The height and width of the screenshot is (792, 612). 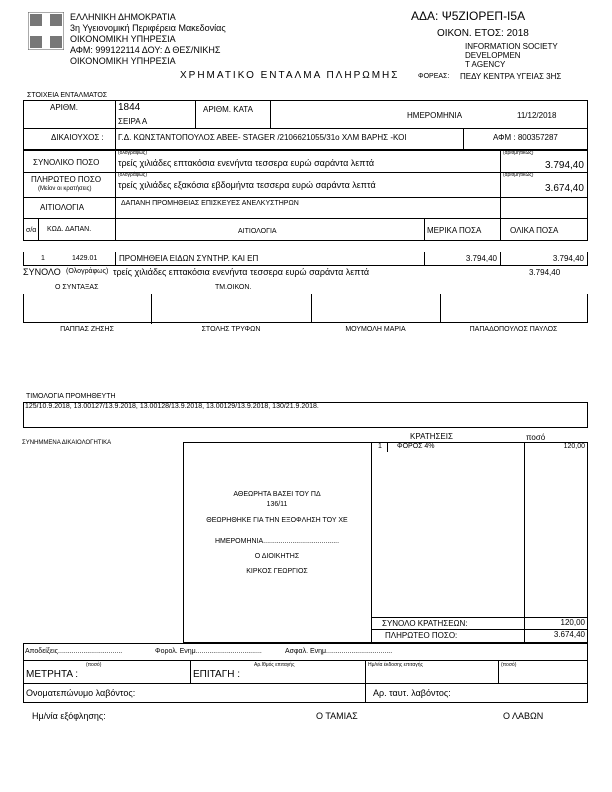 I want to click on deduction-no: 1, so click(x=380, y=446).